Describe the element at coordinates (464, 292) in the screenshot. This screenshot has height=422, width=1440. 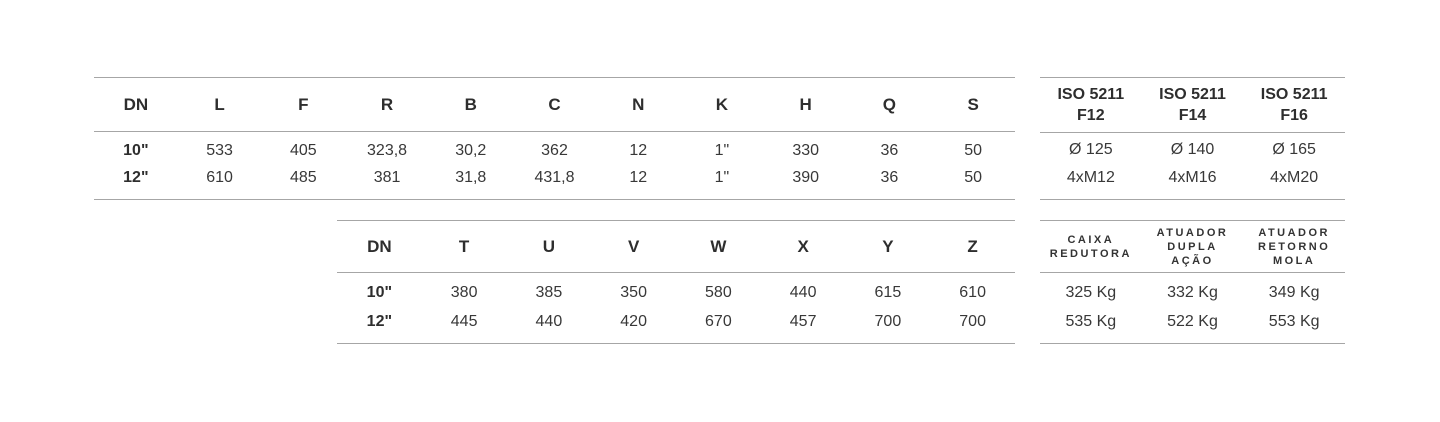
I see `data-cell: 380` at that location.